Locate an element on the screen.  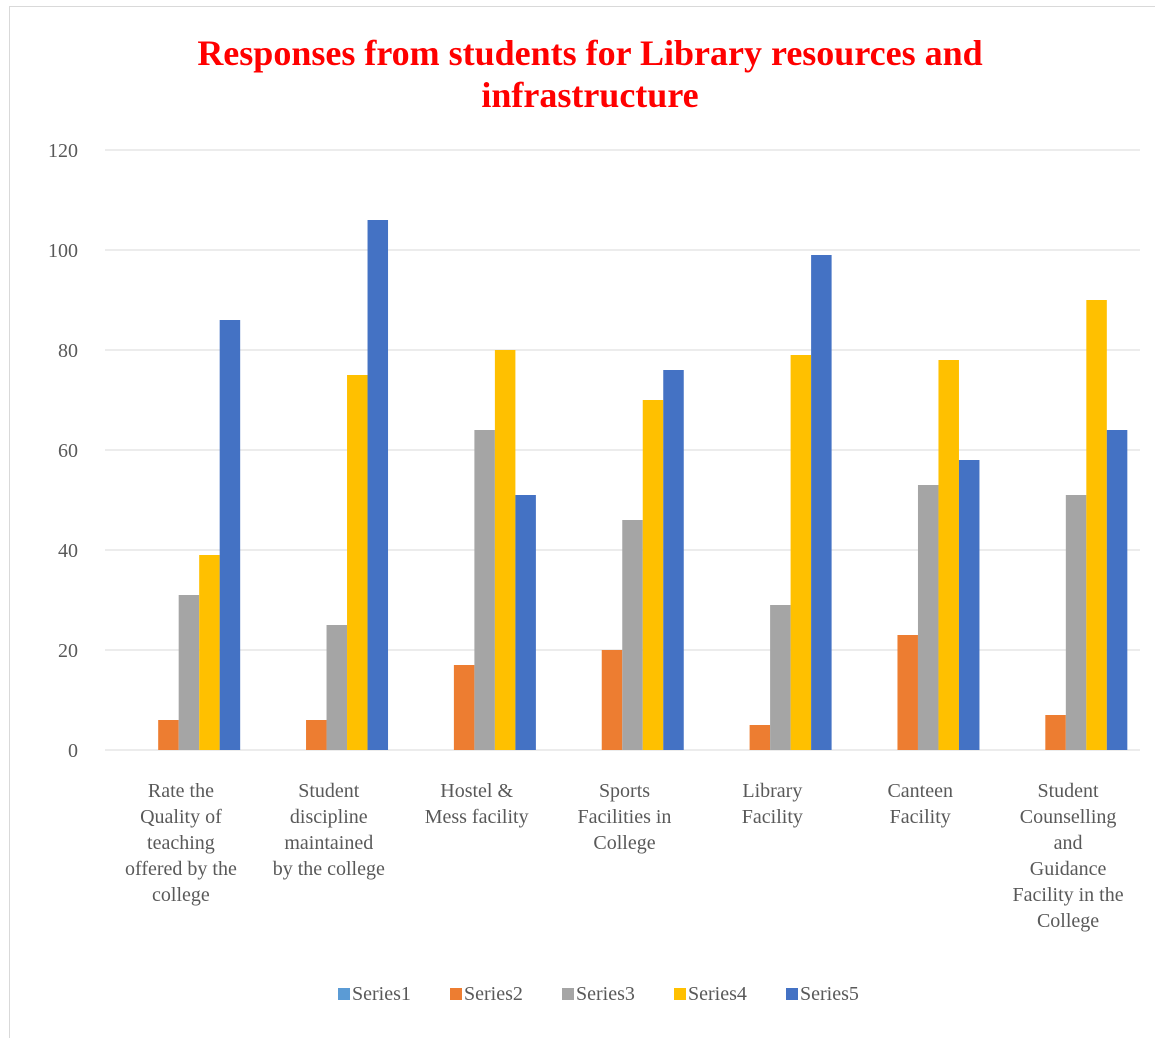
legend-label: Series3 is located at coordinates (605, 994).